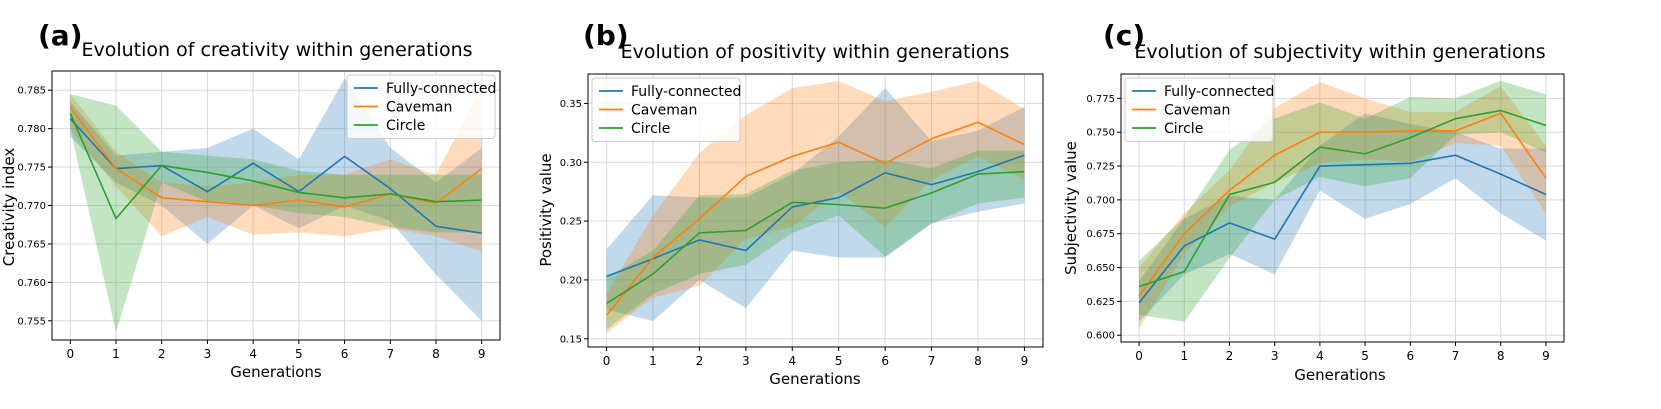 Image resolution: width=1661 pixels, height=409 pixels. What do you see at coordinates (1100, 302) in the screenshot?
I see `y-tick-label: 0.625` at bounding box center [1100, 302].